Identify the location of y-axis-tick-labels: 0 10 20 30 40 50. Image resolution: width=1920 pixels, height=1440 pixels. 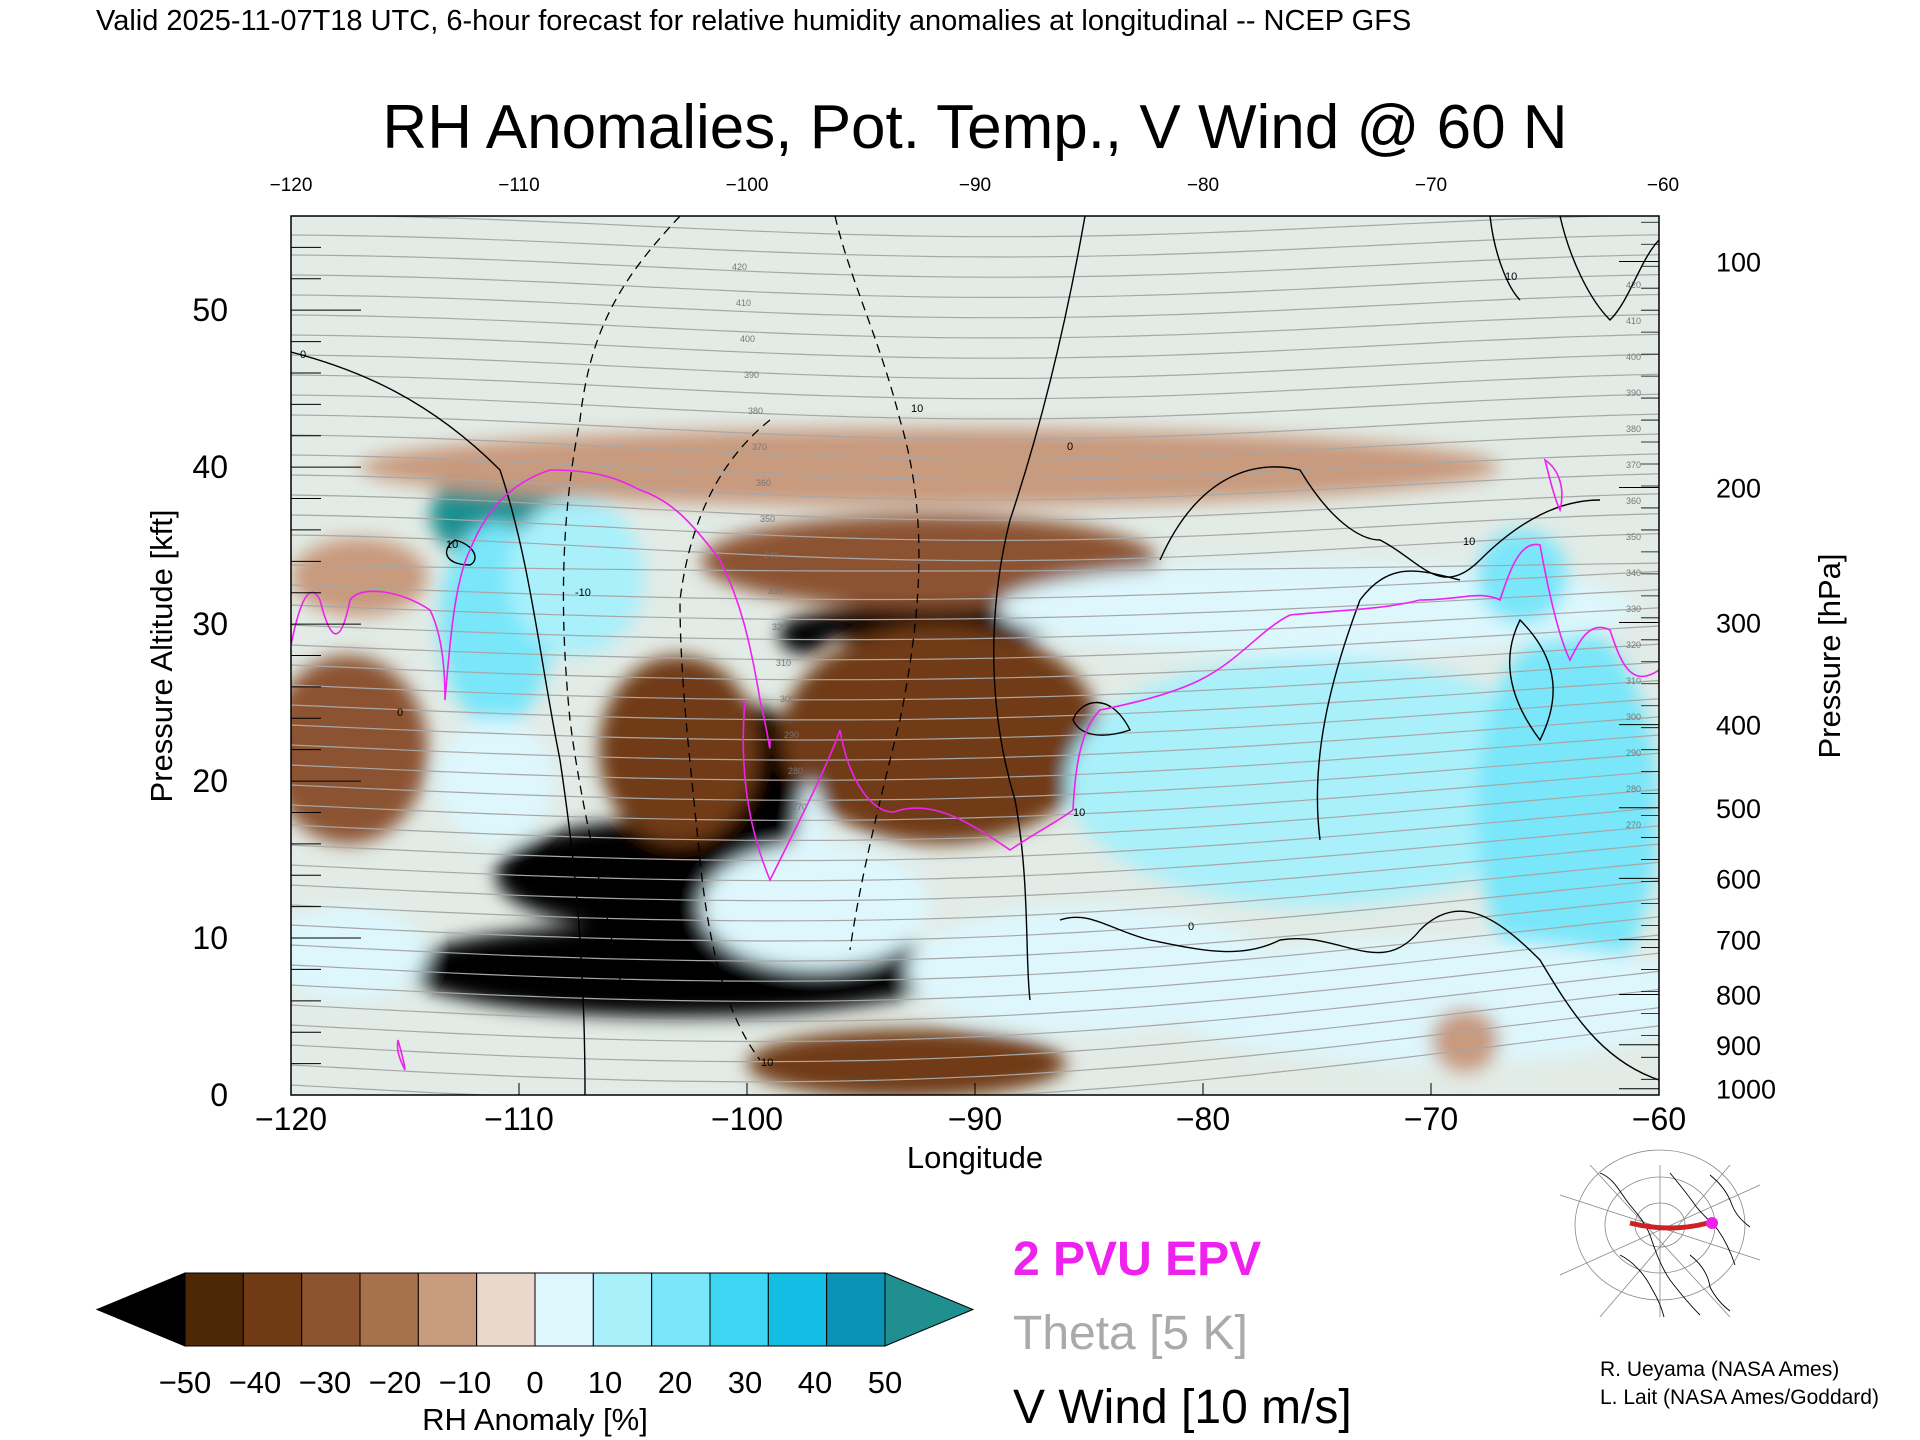
(210, 702).